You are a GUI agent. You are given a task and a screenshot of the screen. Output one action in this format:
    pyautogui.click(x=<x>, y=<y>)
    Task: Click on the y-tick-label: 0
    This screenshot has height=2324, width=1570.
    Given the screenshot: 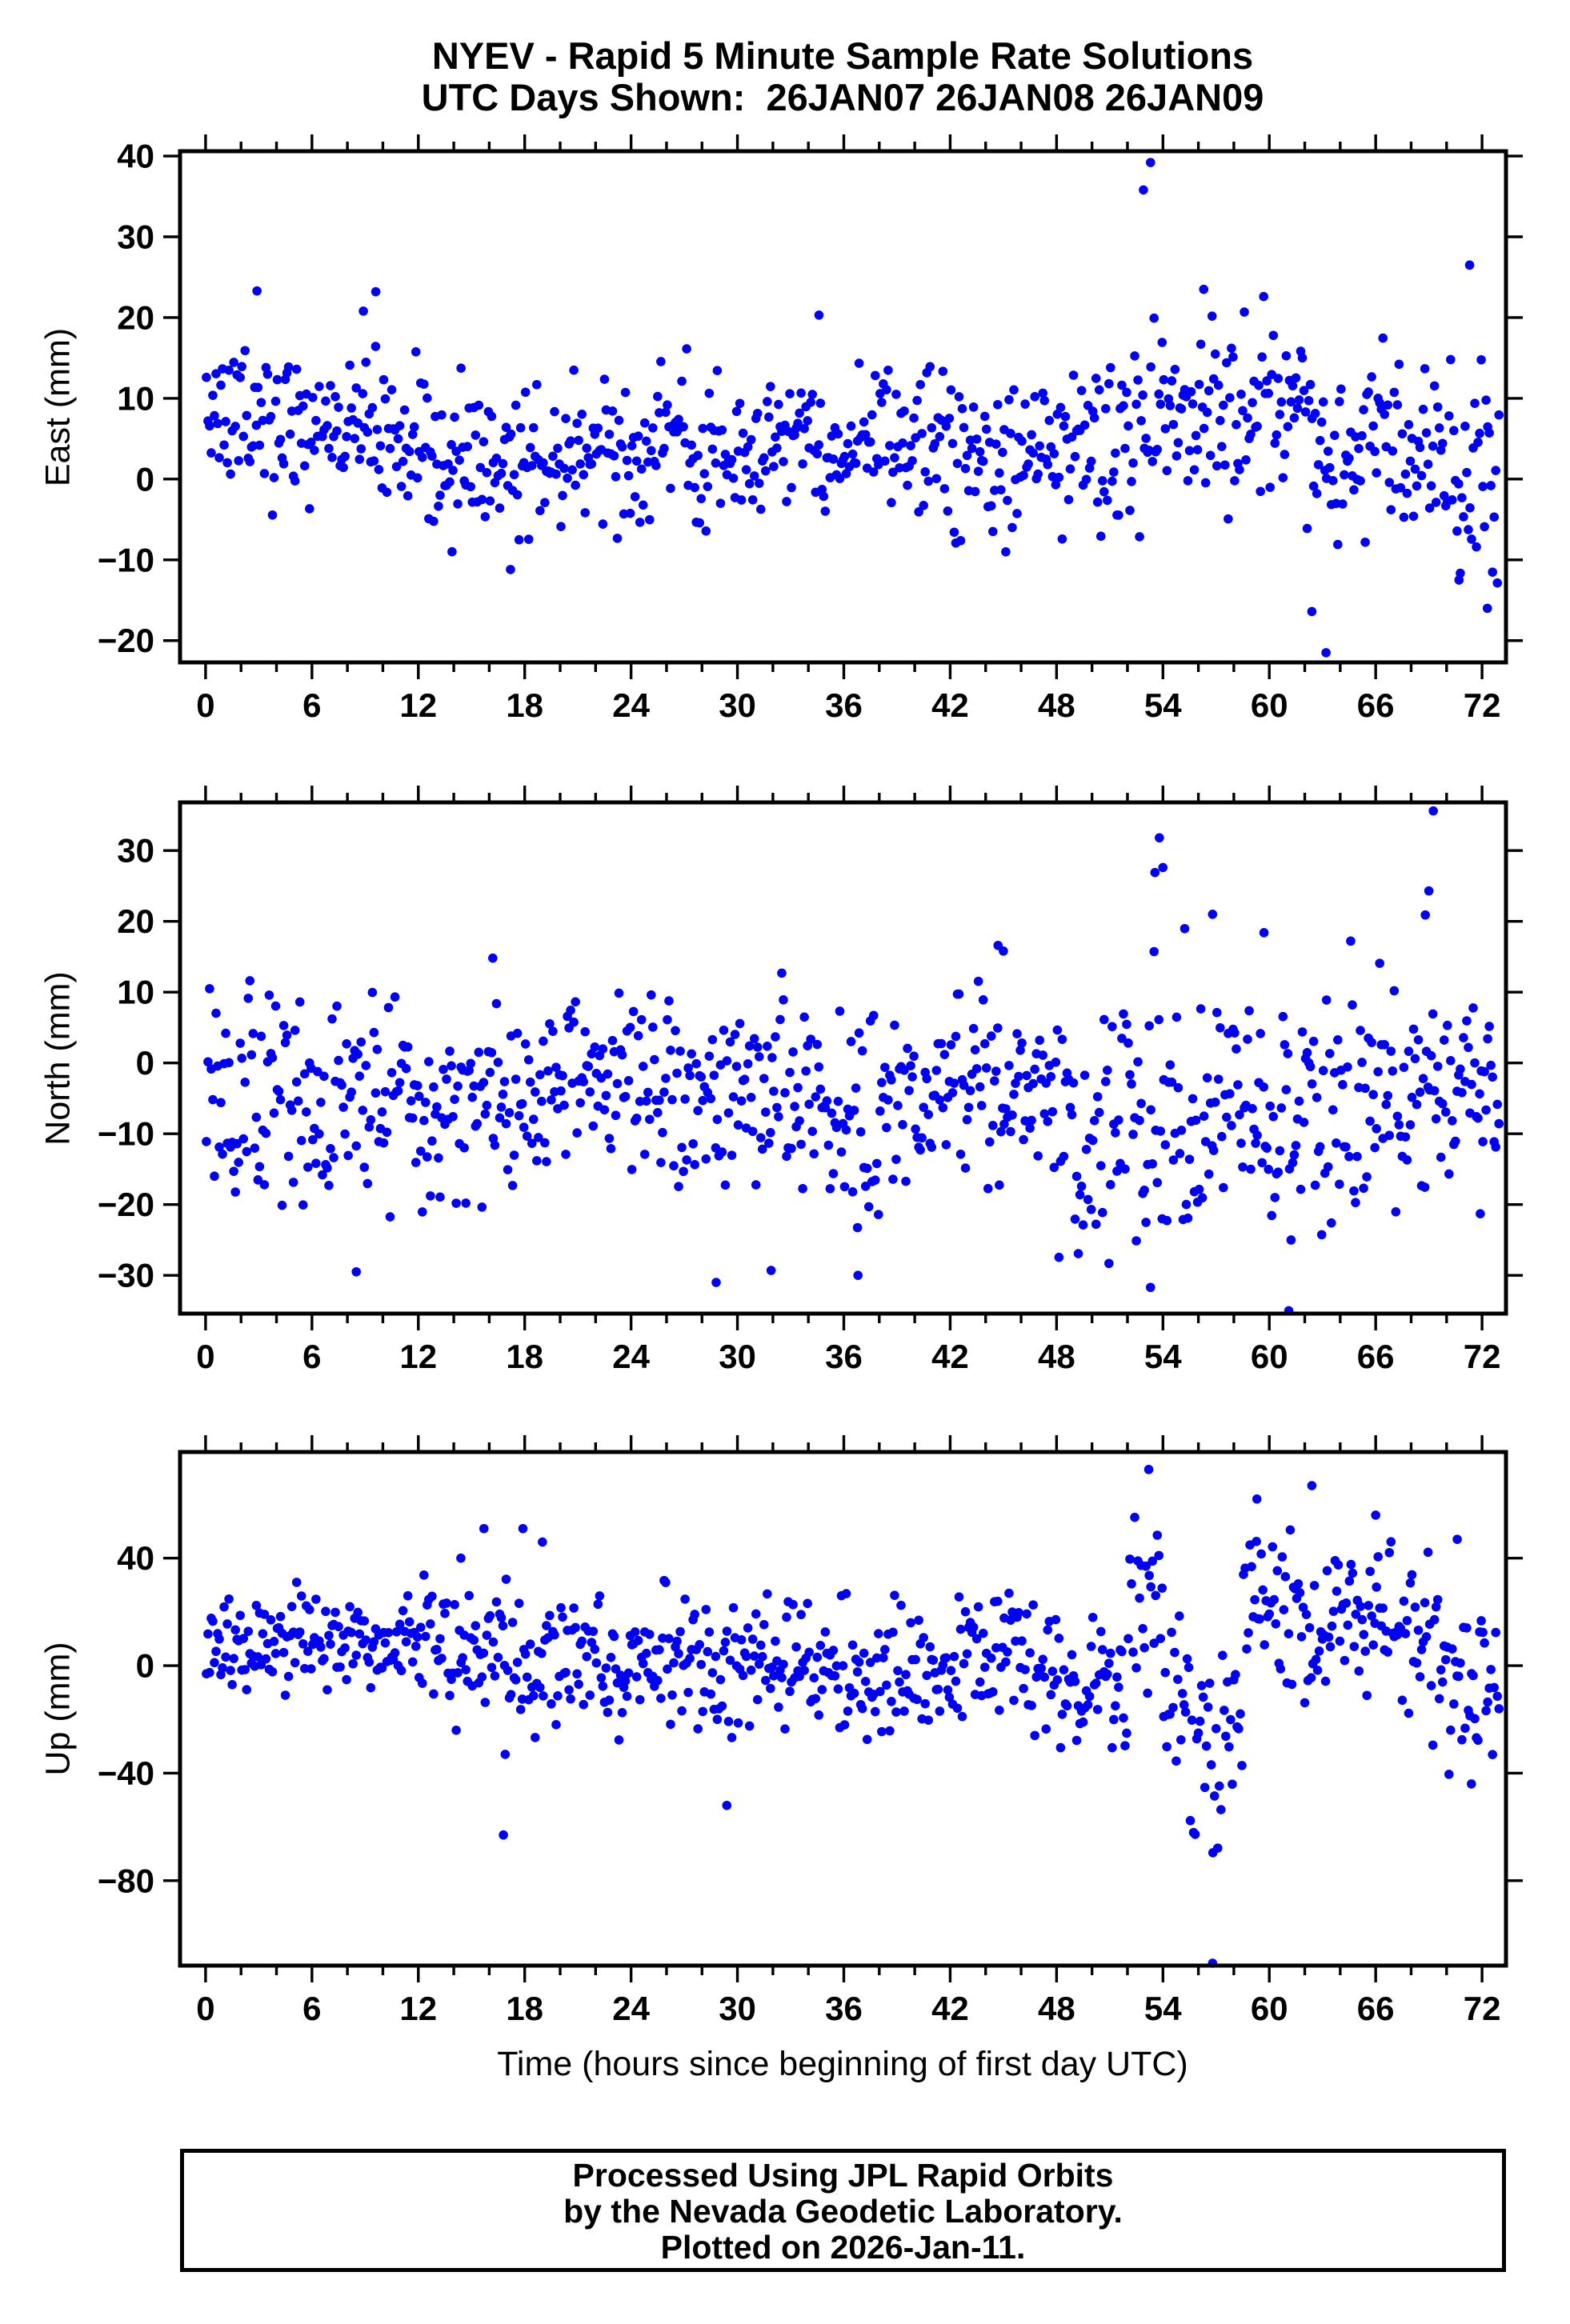 What is the action you would take?
    pyautogui.click(x=145, y=479)
    